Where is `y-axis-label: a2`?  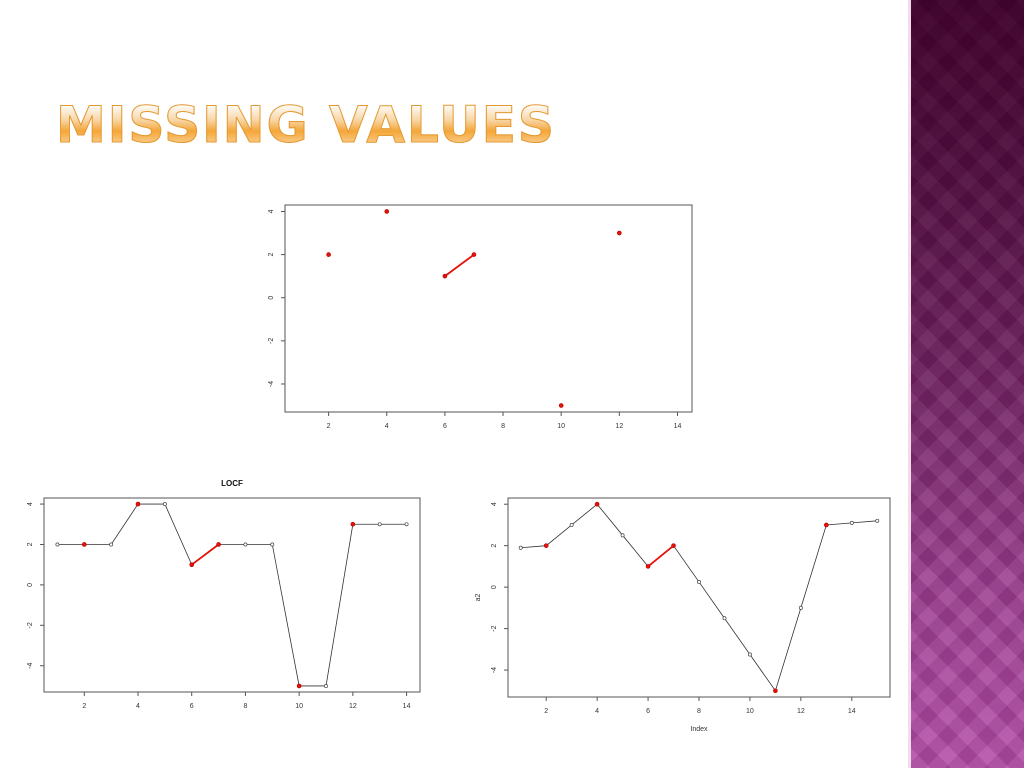
y-axis-label: a2 is located at coordinates (478, 598).